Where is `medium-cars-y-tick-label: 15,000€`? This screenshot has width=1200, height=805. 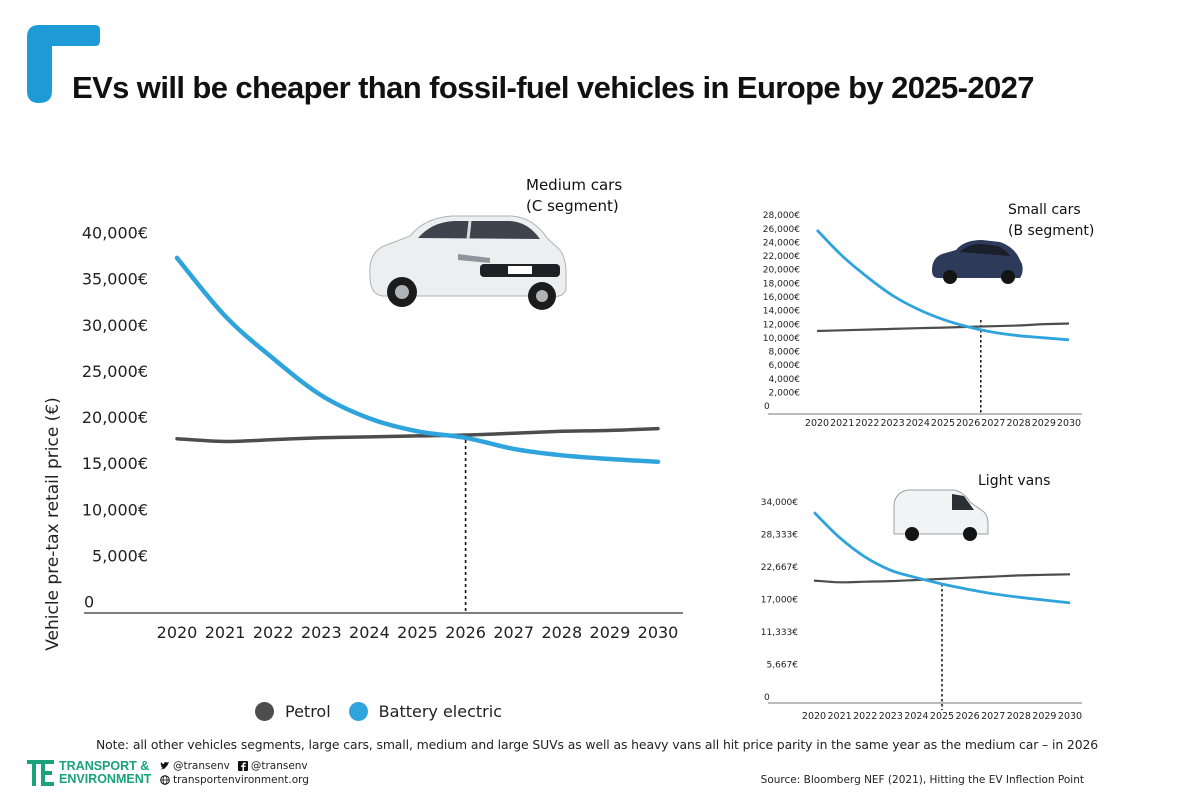
medium-cars-y-tick-label: 15,000€ is located at coordinates (115, 463).